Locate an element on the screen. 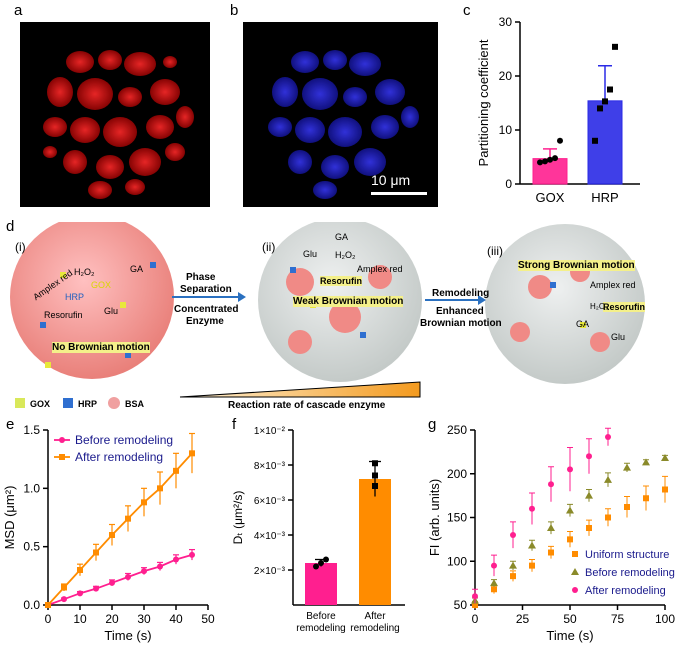 The image size is (685, 651). micrograph-blue-image is located at coordinates (343, 124).